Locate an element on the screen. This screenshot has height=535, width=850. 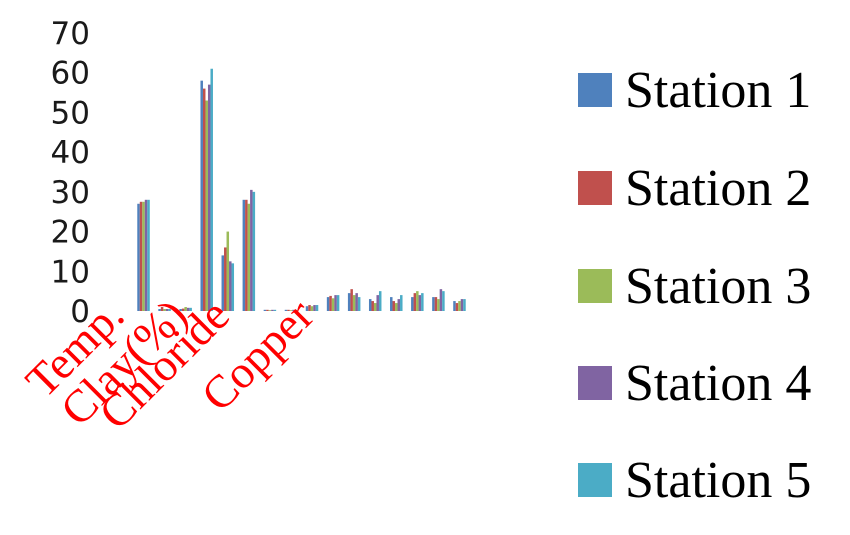
y-tick-label: 50 is located at coordinates (70, 113).